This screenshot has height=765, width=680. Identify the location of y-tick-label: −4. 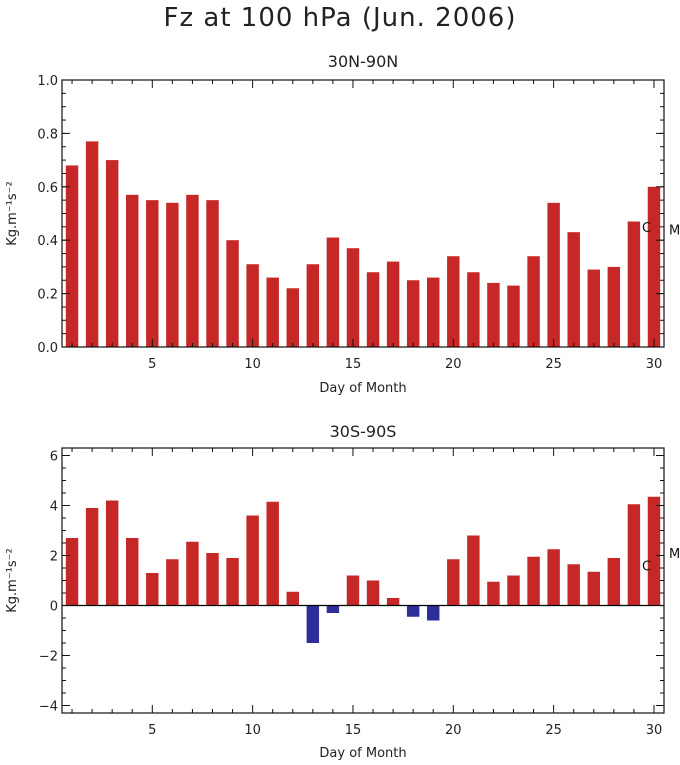
(48, 707).